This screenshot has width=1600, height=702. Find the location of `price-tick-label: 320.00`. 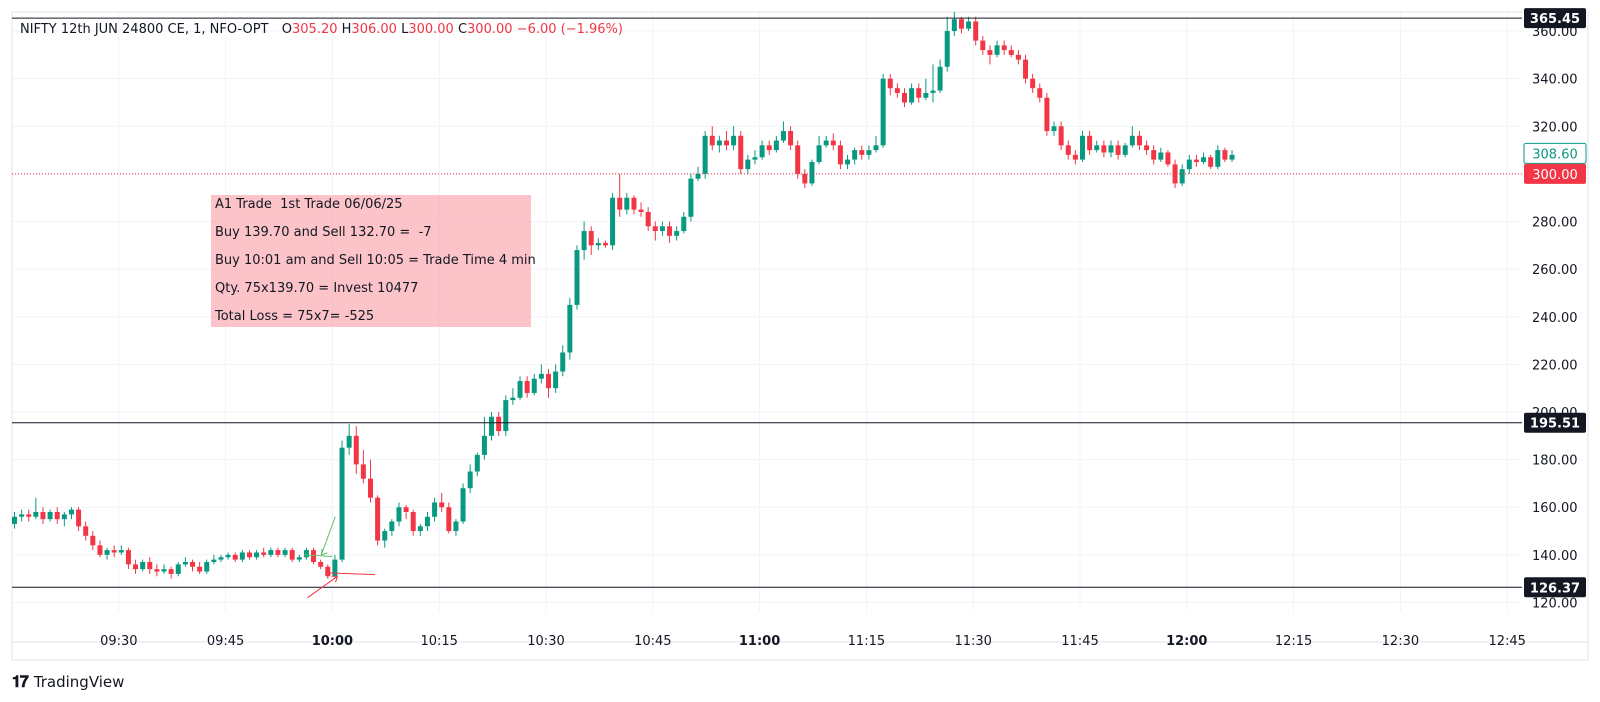

price-tick-label: 320.00 is located at coordinates (1555, 127).